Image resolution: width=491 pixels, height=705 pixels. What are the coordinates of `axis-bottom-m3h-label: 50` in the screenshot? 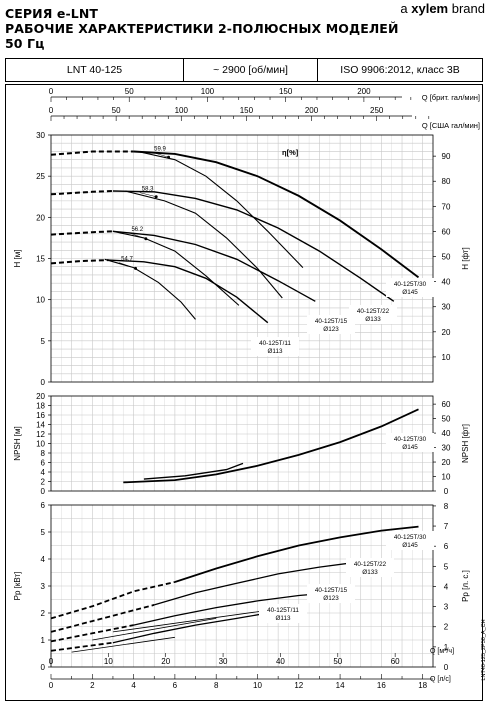 It's located at (337, 661).